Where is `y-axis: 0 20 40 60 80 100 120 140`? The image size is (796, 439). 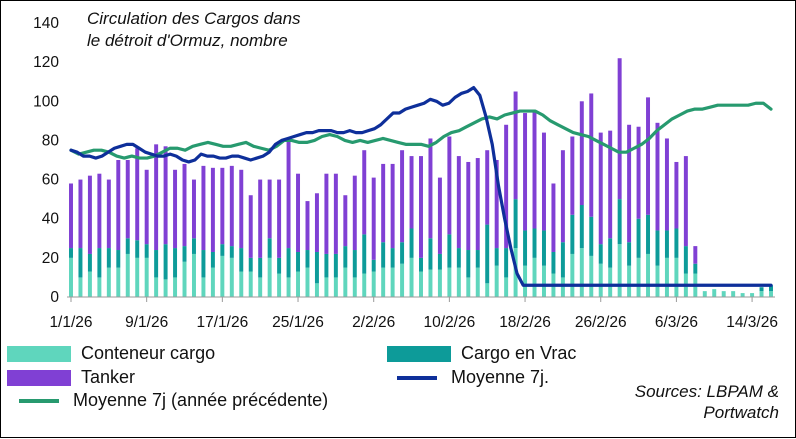 y-axis: 0 20 40 60 80 100 120 140 is located at coordinates (46, 160).